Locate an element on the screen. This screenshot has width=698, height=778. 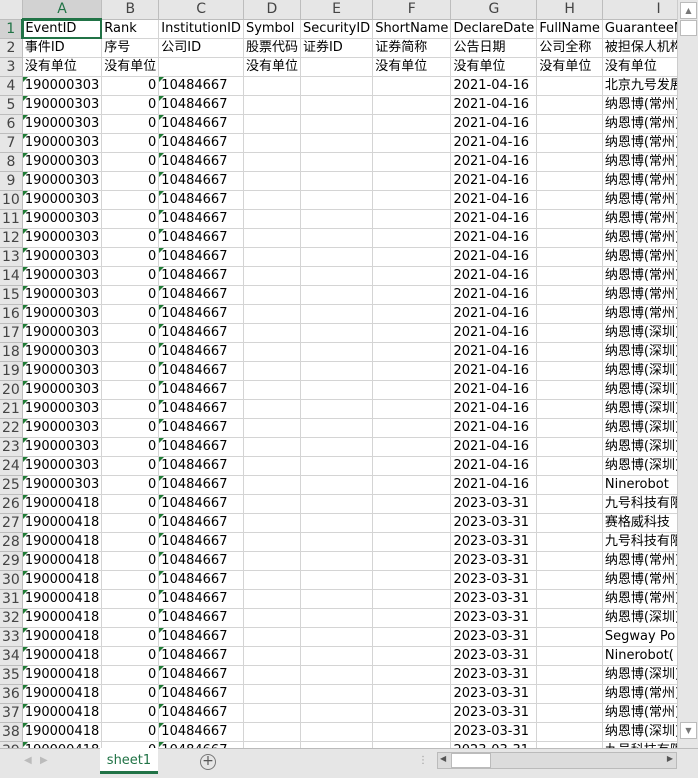
cell: 九号科技有限 is located at coordinates (639, 744).